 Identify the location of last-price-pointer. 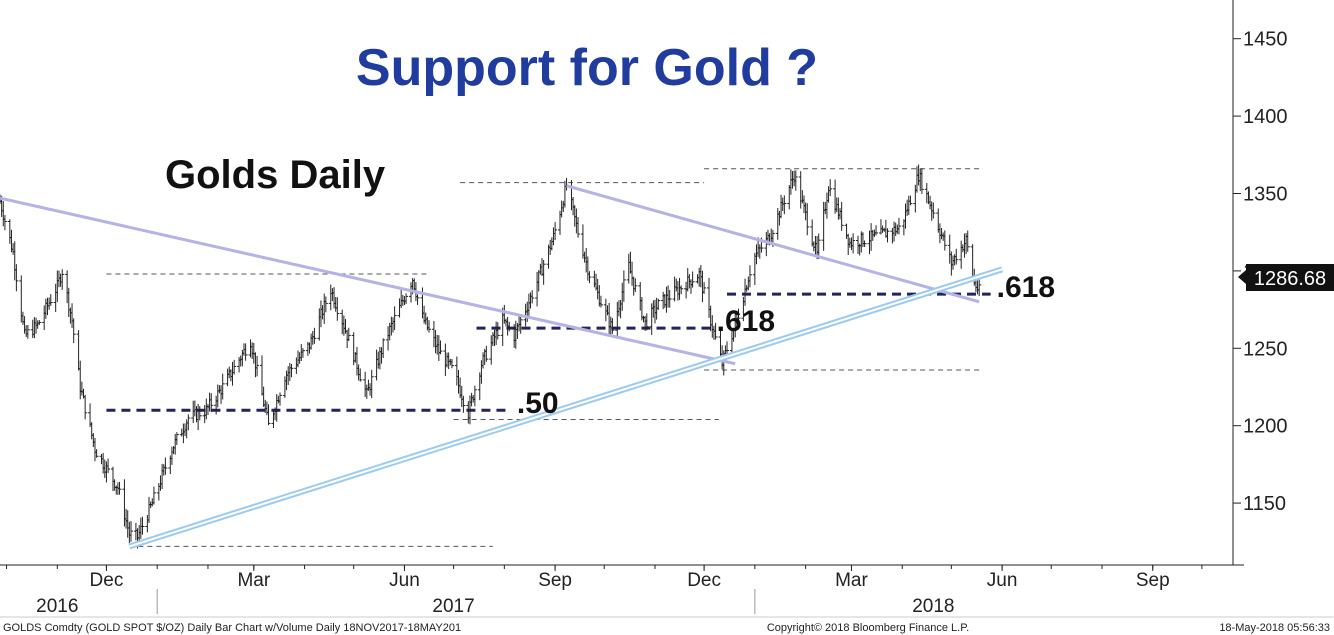
(1242, 277).